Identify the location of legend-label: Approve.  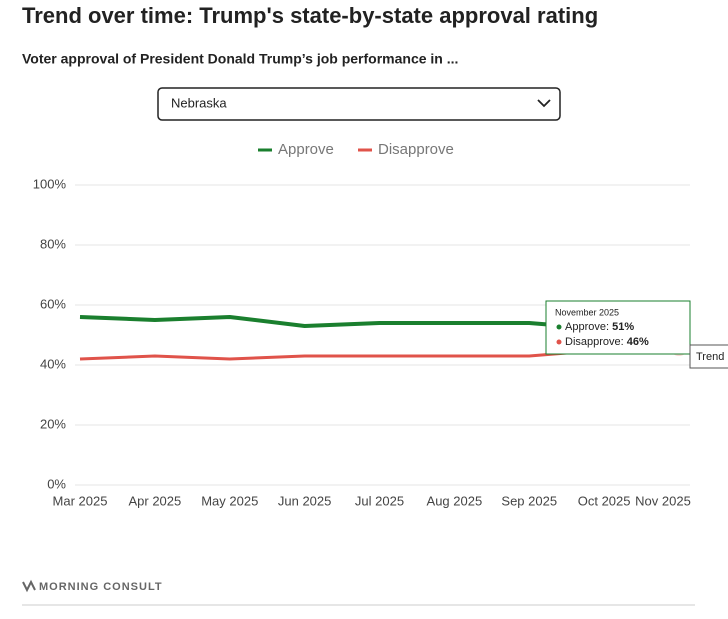
(306, 149).